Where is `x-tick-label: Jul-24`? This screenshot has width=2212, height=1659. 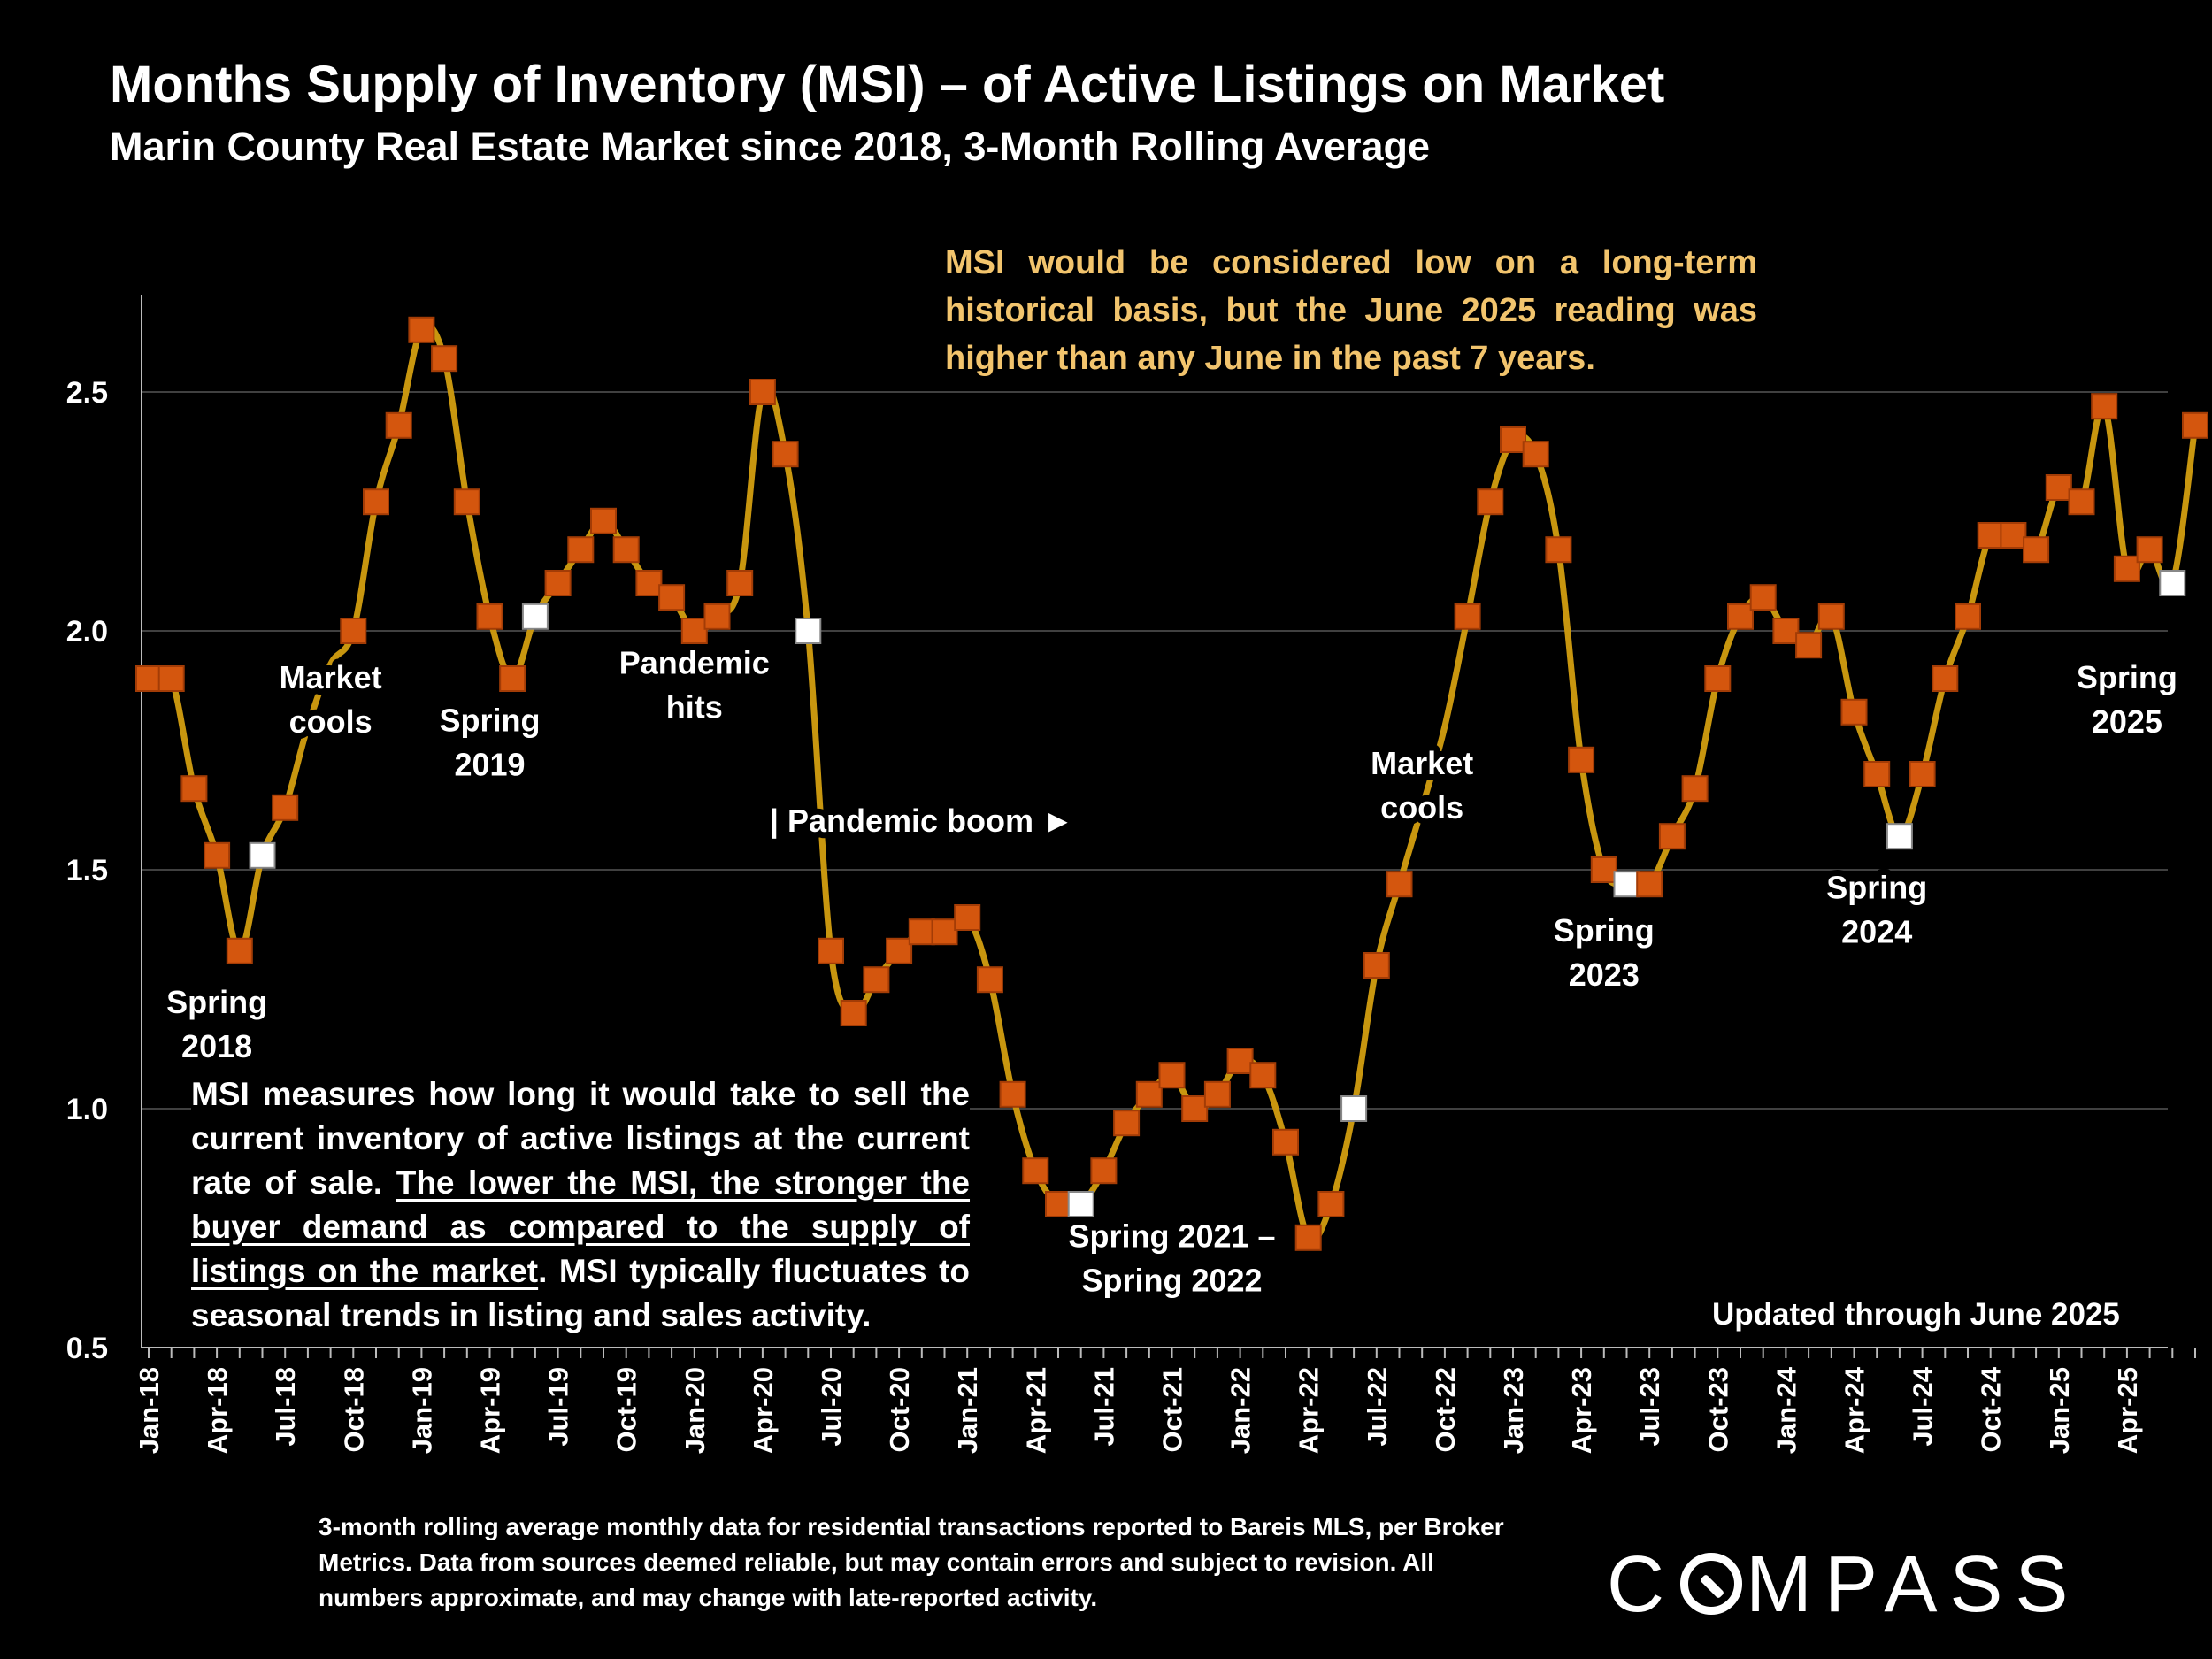 x-tick-label: Jul-24 is located at coordinates (1924, 1406).